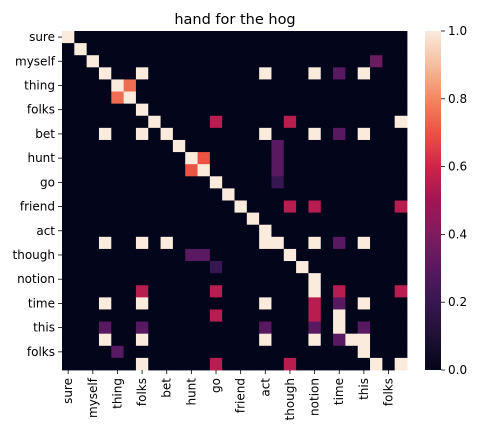 The image size is (480, 433). What do you see at coordinates (39, 85) in the screenshot?
I see `y-tick-label: thing` at bounding box center [39, 85].